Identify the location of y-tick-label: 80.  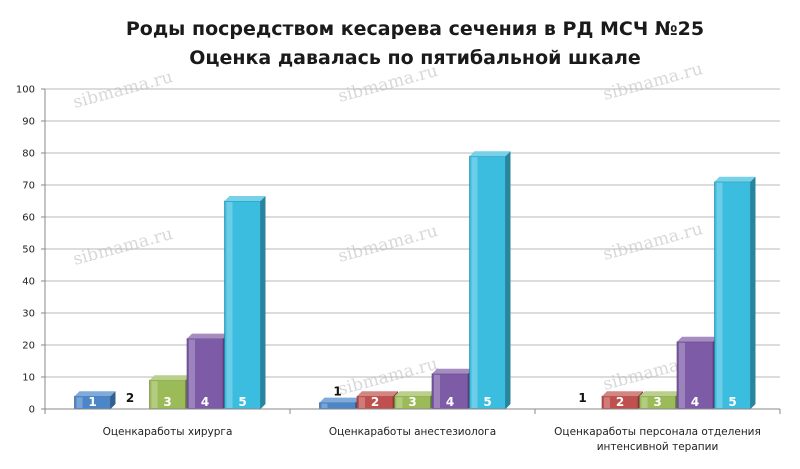
(28, 154).